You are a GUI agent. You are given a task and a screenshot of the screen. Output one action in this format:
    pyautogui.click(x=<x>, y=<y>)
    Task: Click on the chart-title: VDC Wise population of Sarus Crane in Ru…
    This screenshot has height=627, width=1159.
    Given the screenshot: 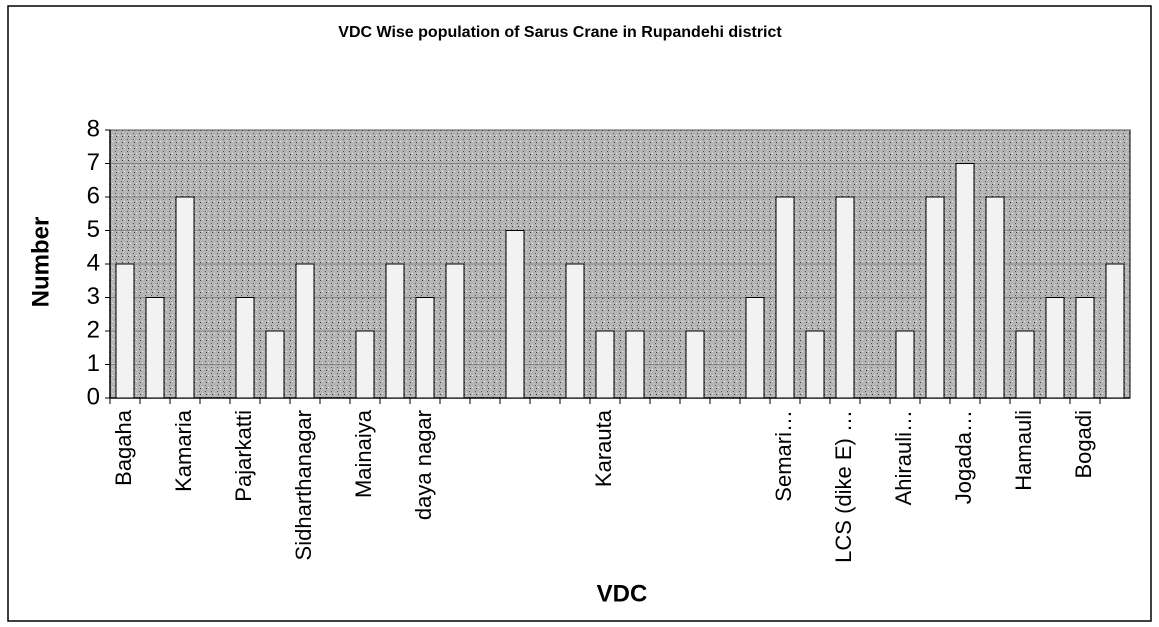 What is the action you would take?
    pyautogui.click(x=560, y=32)
    